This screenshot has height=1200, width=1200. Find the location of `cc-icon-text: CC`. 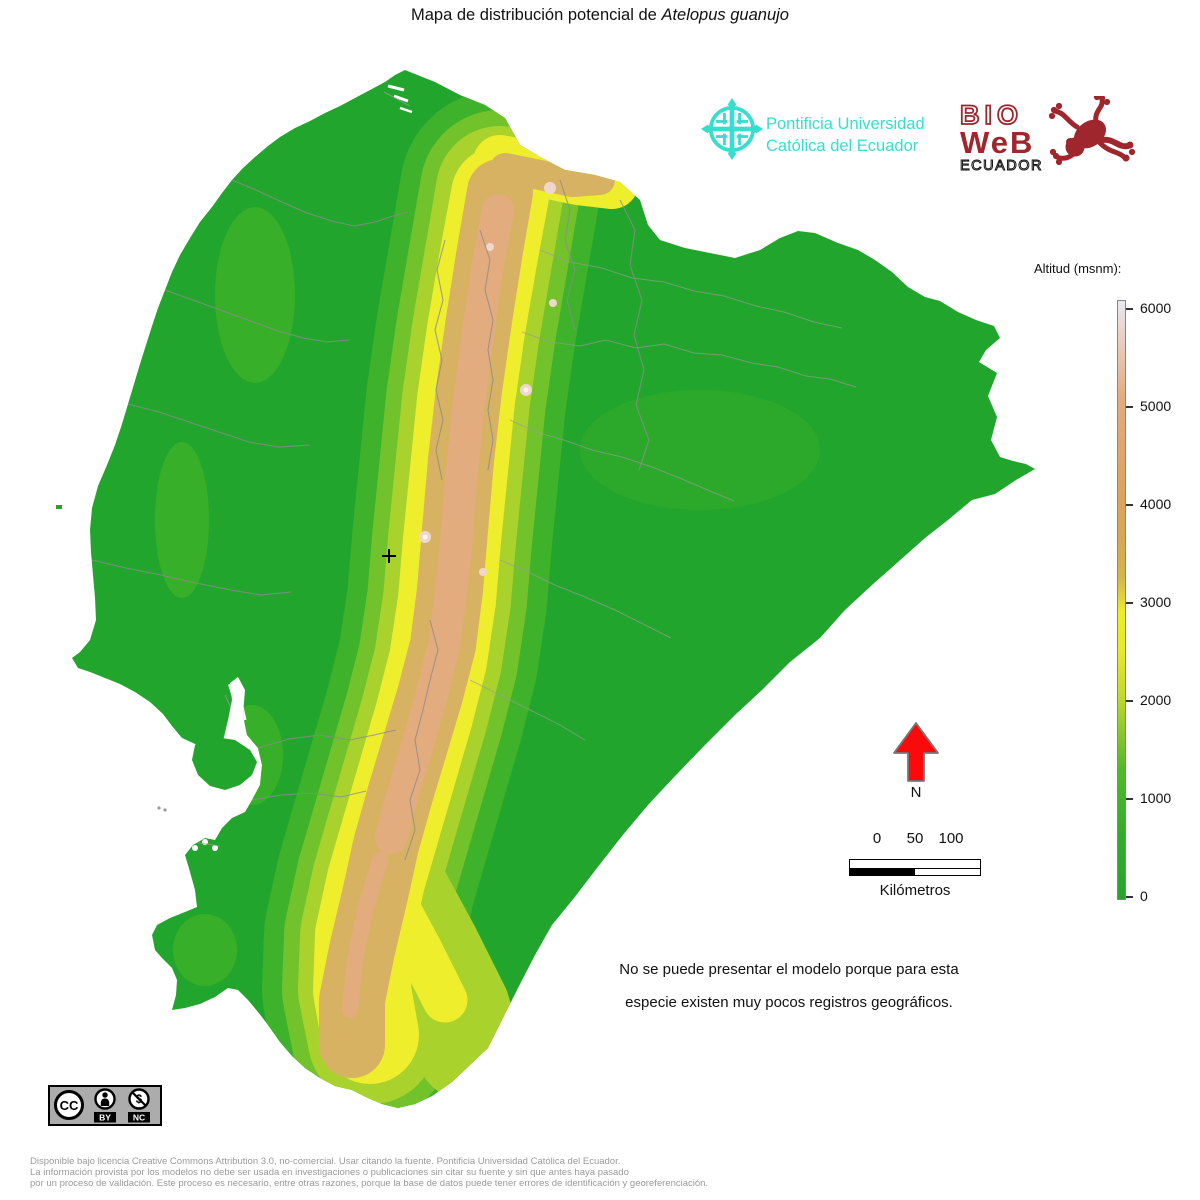

cc-icon-text: CC is located at coordinates (69, 1105).